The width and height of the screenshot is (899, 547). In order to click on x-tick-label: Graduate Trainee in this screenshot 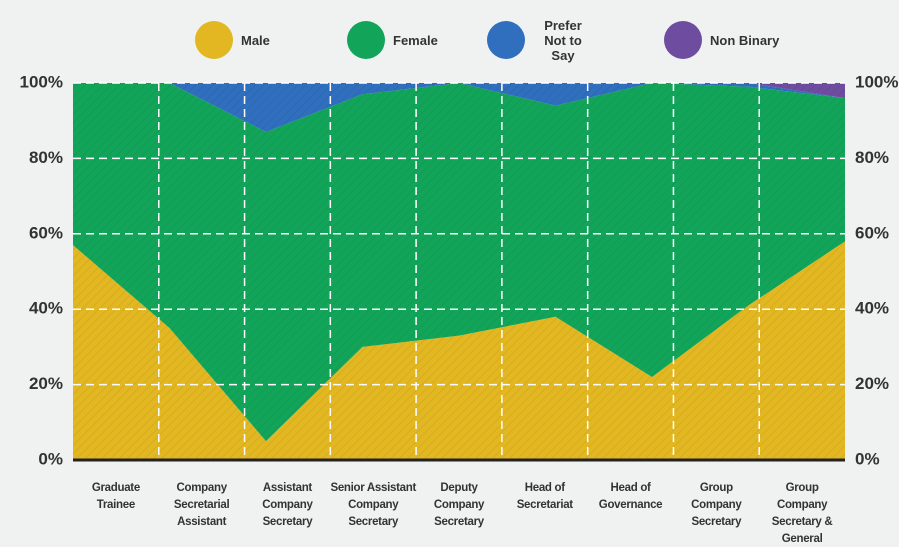, I will do `click(115, 496)`.